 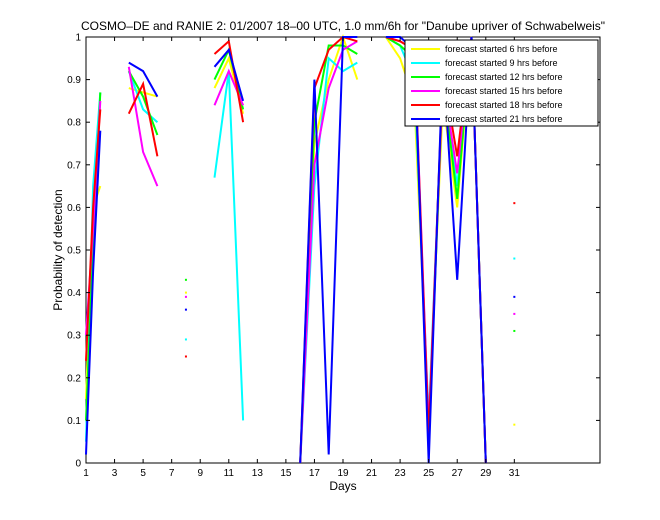 What do you see at coordinates (74, 123) in the screenshot?
I see `y-tick-label: 0.8` at bounding box center [74, 123].